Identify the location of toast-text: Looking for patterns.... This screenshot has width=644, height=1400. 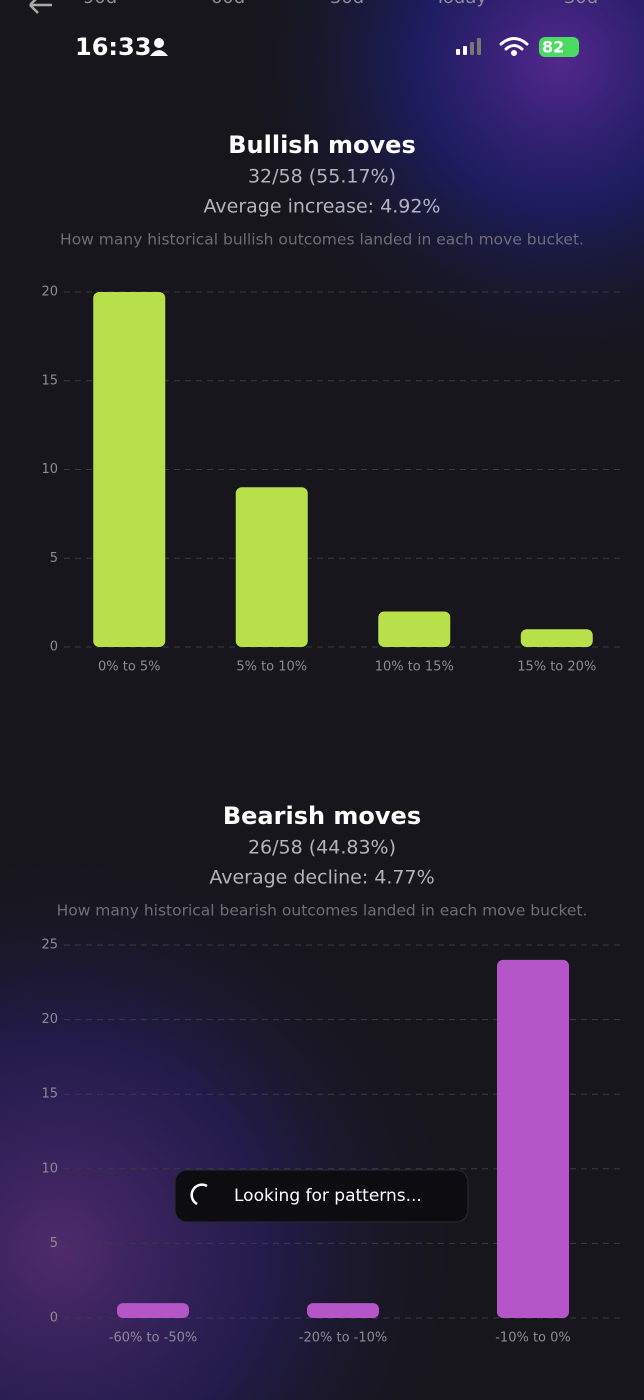
(328, 1196).